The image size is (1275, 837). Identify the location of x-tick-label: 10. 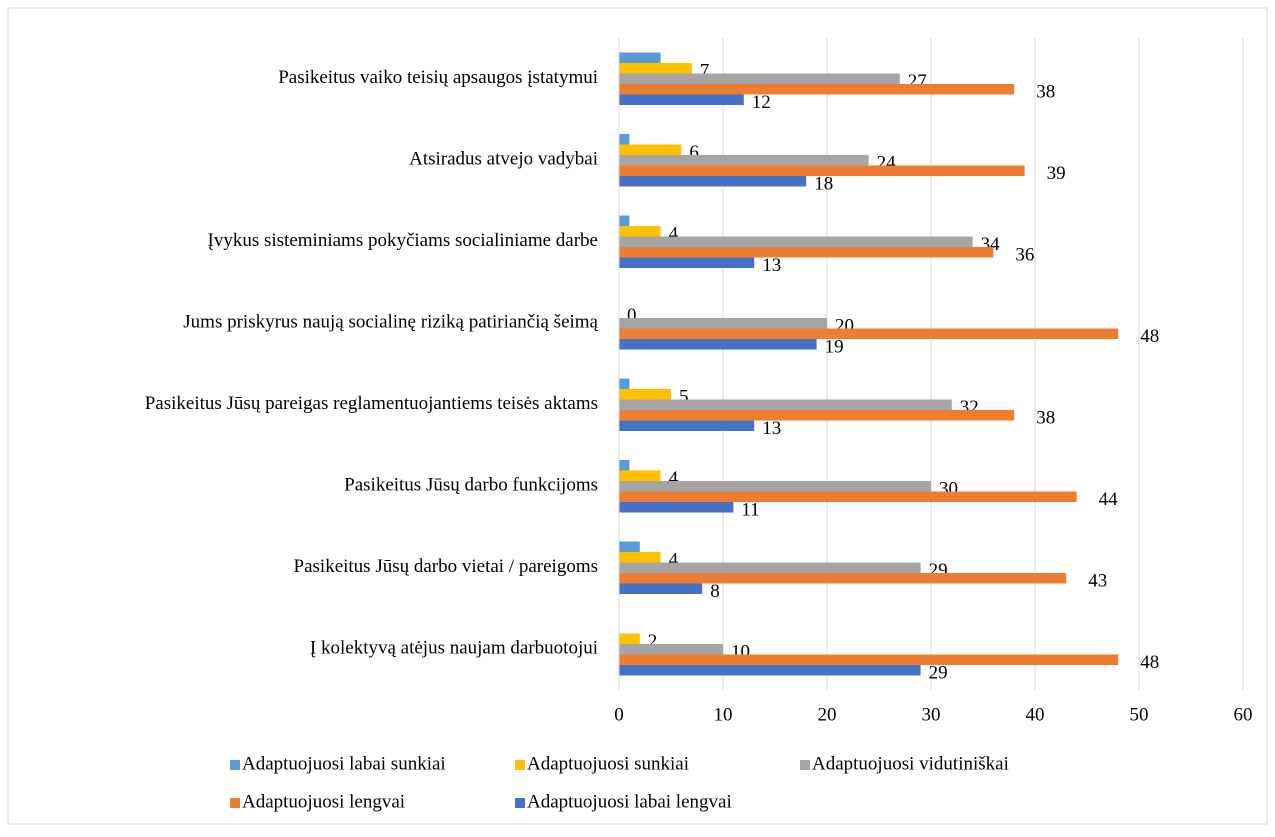
(723, 714).